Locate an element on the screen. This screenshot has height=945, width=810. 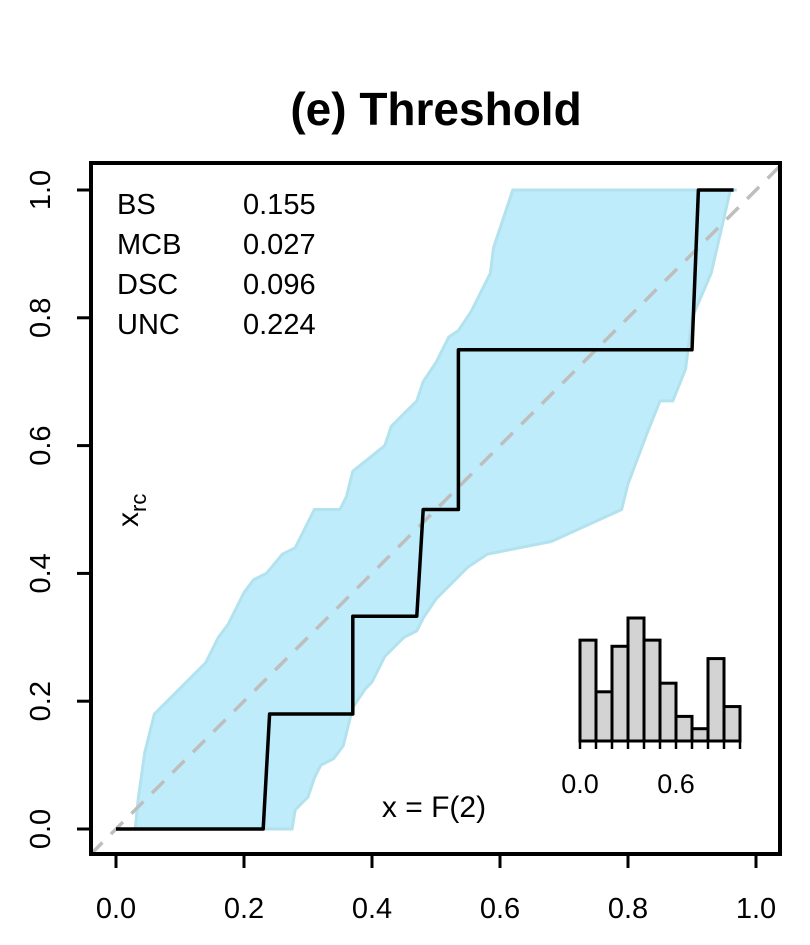
y-tick-label: 0.6 is located at coordinates (41, 445).